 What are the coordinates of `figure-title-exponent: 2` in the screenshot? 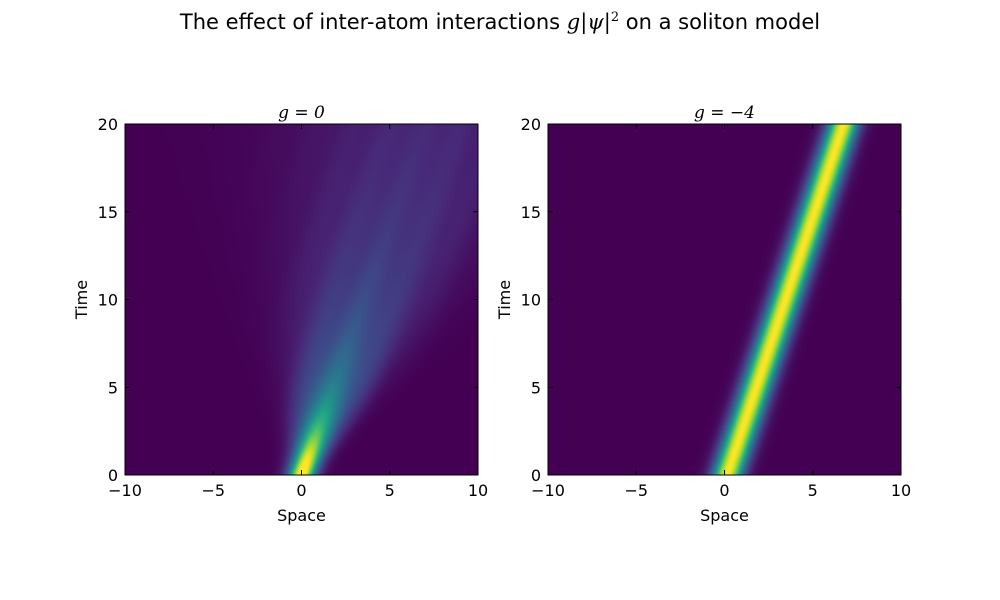 It's located at (615, 17).